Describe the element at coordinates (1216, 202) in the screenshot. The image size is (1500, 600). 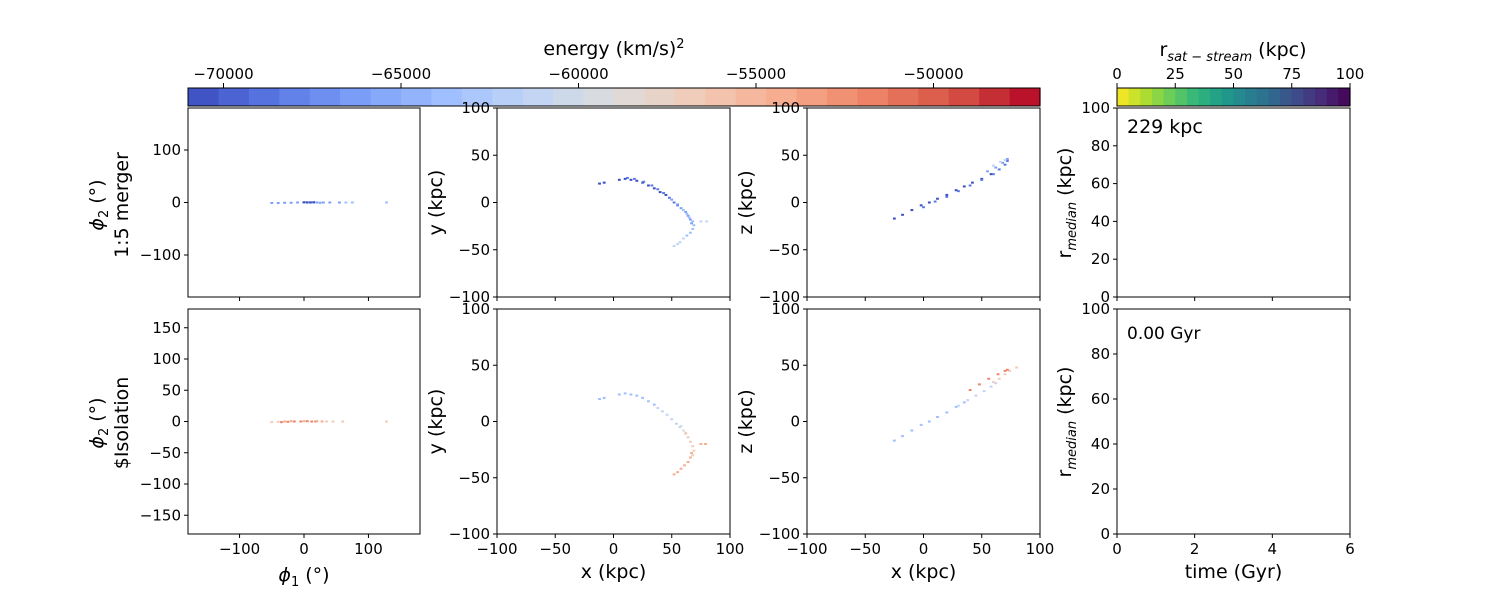
I see `top-rmedian-panel: 0 20 40 60 80 100` at that location.